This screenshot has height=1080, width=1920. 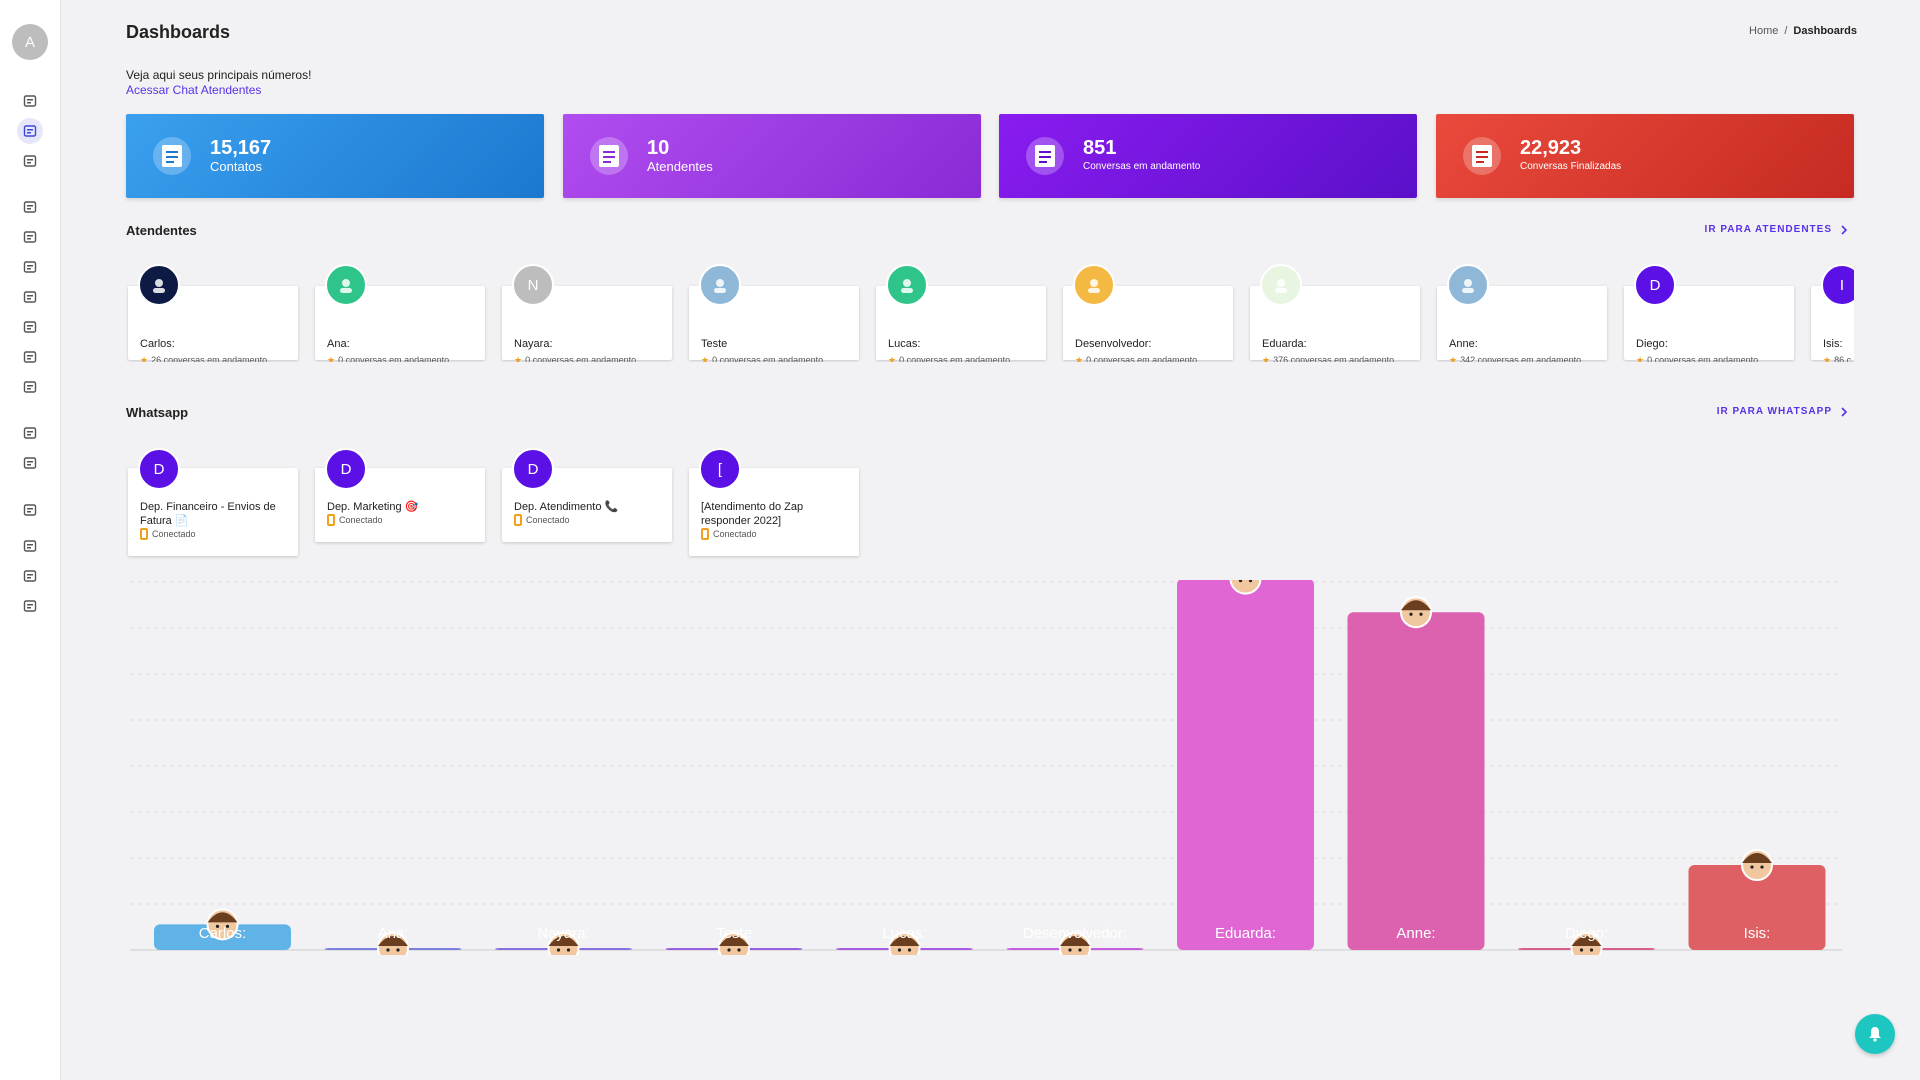 I want to click on connection-avatar: [, so click(x=720, y=469).